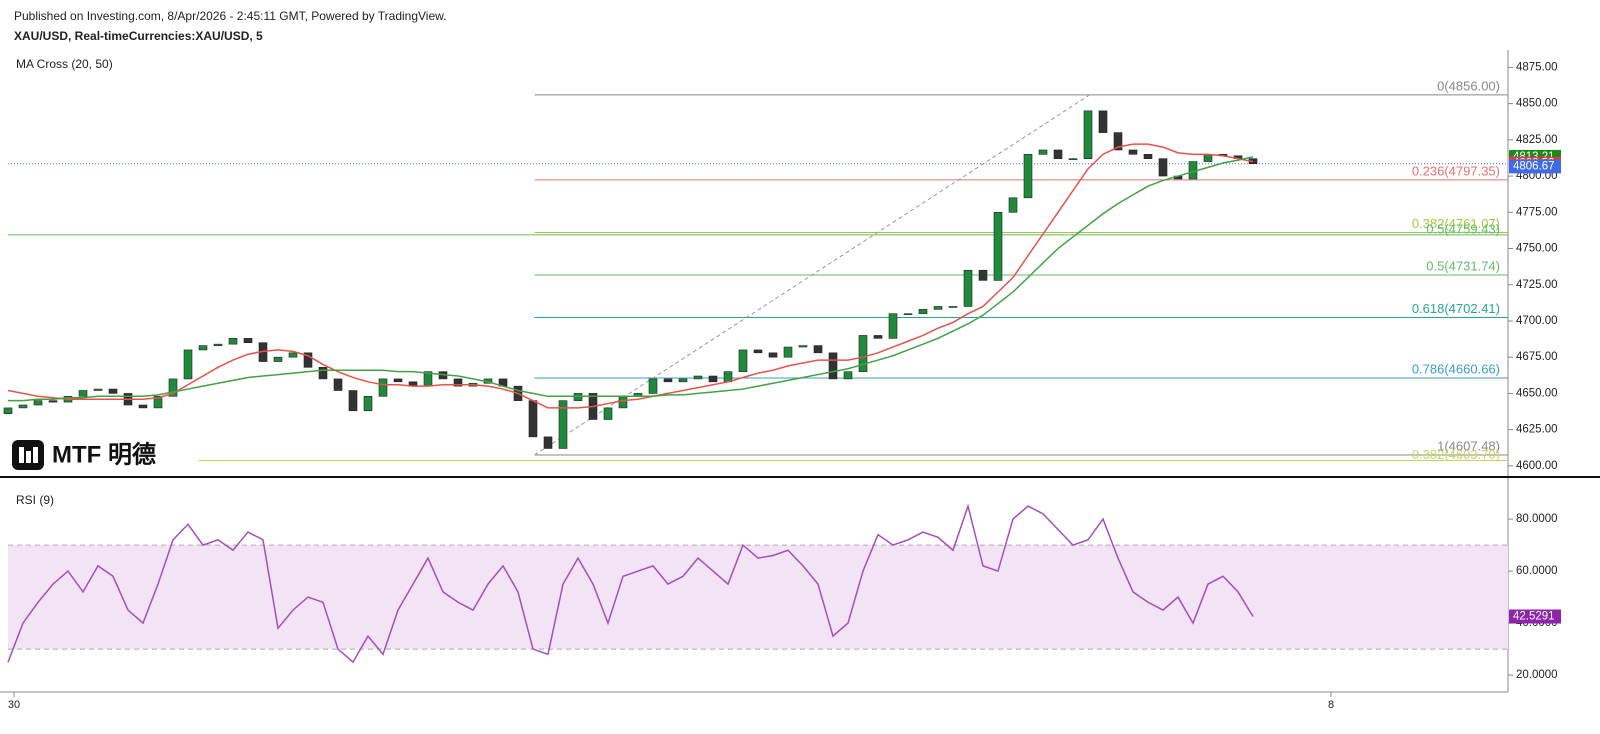  What do you see at coordinates (1537, 571) in the screenshot?
I see `y-tick-label: 60.0000` at bounding box center [1537, 571].